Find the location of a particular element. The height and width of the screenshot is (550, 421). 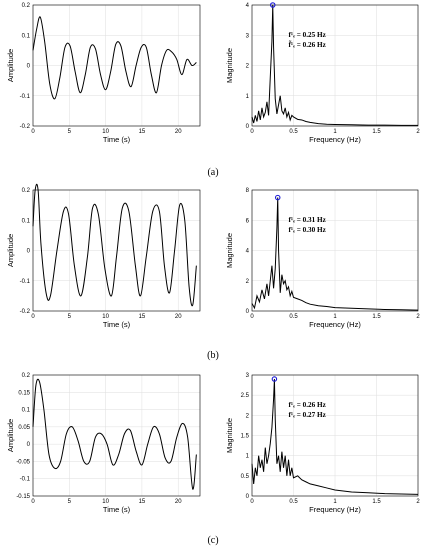

y-tick-label: -0.05 is located at coordinates (23, 462).